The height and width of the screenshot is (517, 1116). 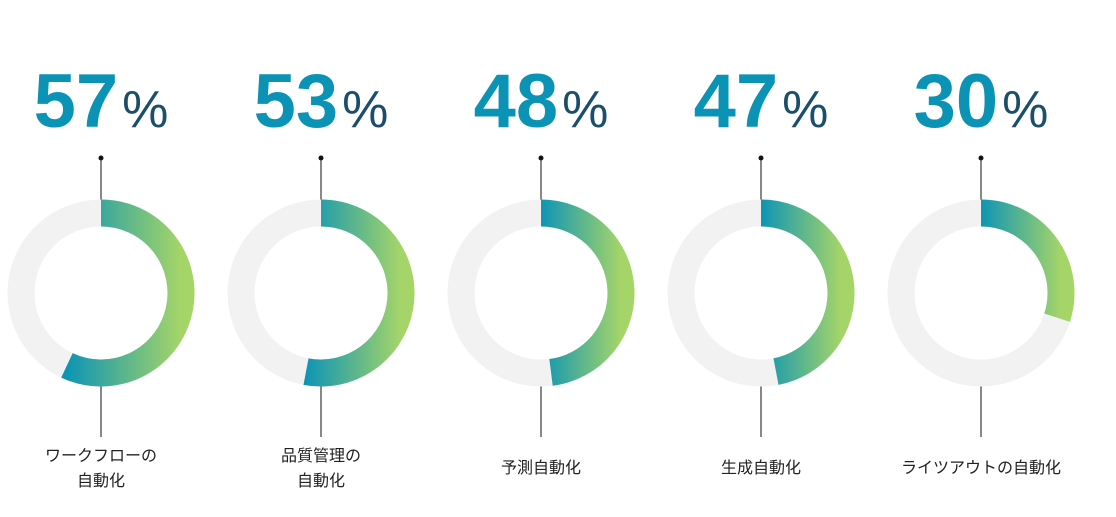 I want to click on number: 48, so click(x=516, y=101).